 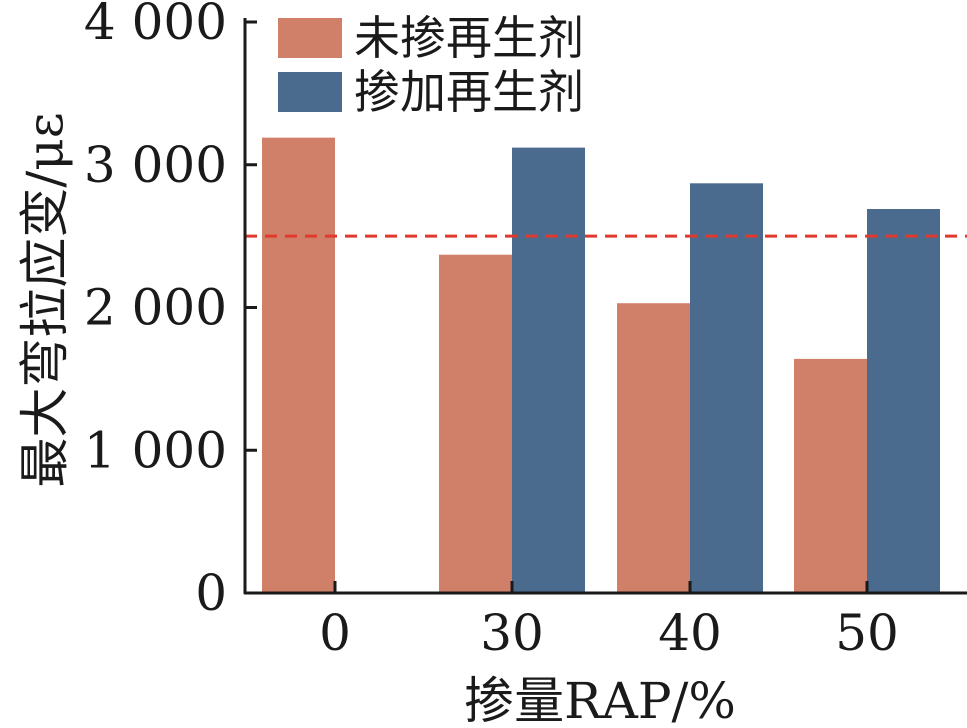 I want to click on y-tick-label: 0, so click(x=211, y=593).